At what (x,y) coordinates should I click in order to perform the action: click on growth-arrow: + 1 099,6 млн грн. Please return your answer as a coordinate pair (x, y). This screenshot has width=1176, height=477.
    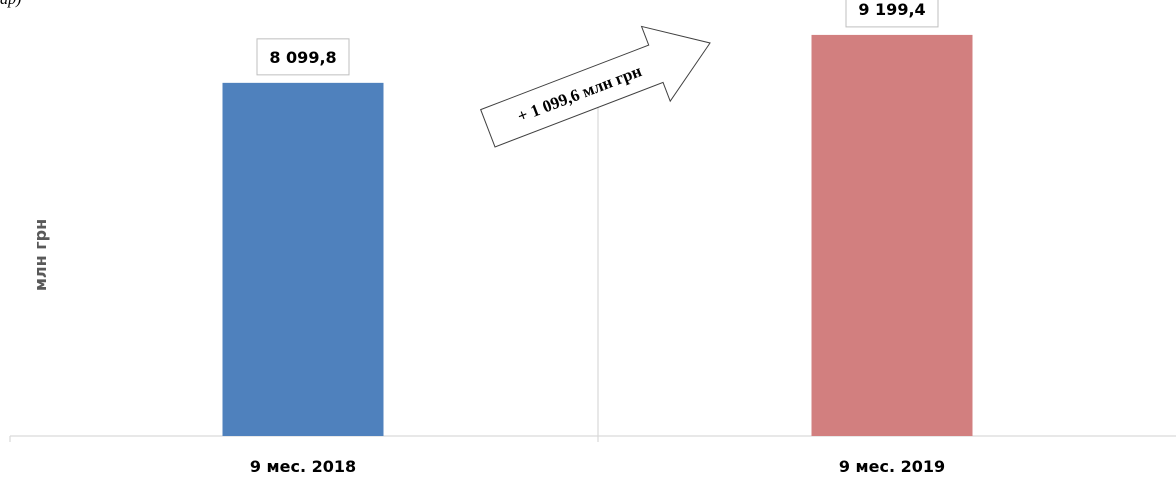
    Looking at the image, I should click on (595, 86).